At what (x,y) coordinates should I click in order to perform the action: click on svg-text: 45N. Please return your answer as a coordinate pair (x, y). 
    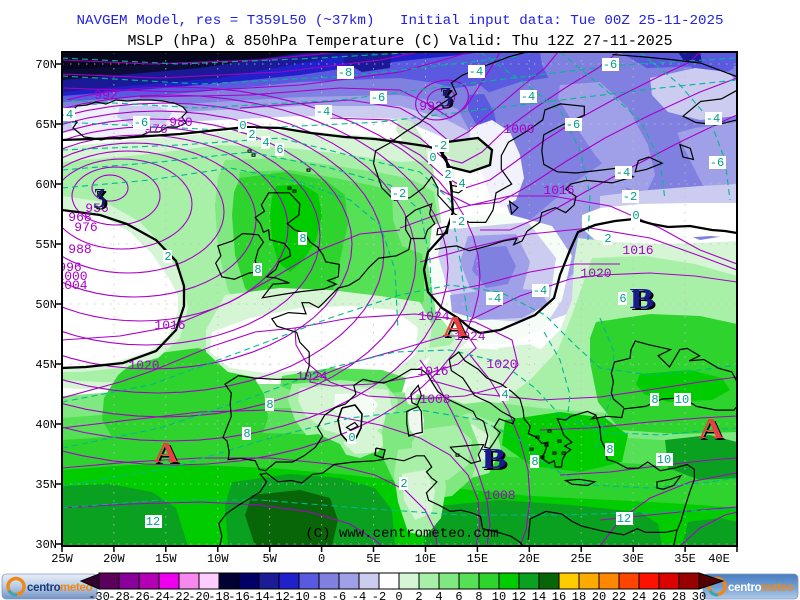
    Looking at the image, I should click on (46, 365).